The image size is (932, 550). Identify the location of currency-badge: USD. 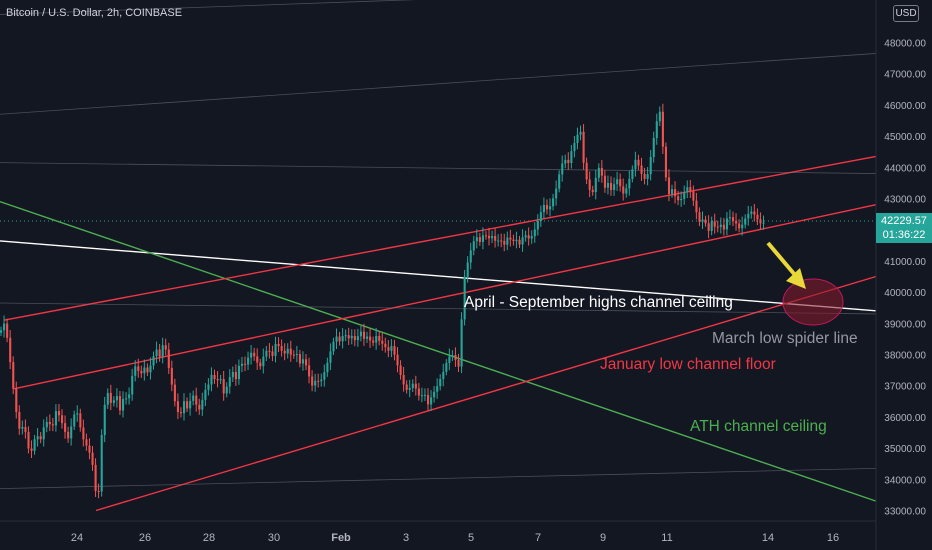
(906, 13).